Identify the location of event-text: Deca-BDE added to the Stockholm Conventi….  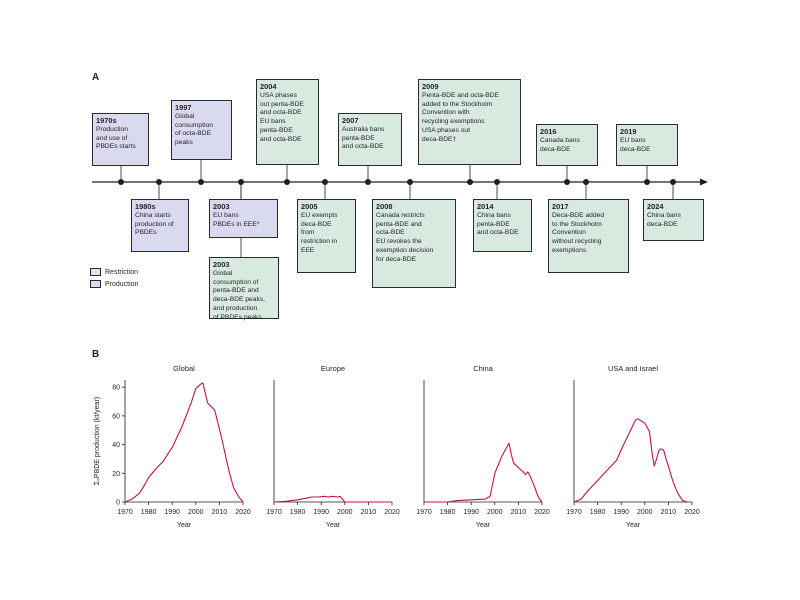
(578, 233).